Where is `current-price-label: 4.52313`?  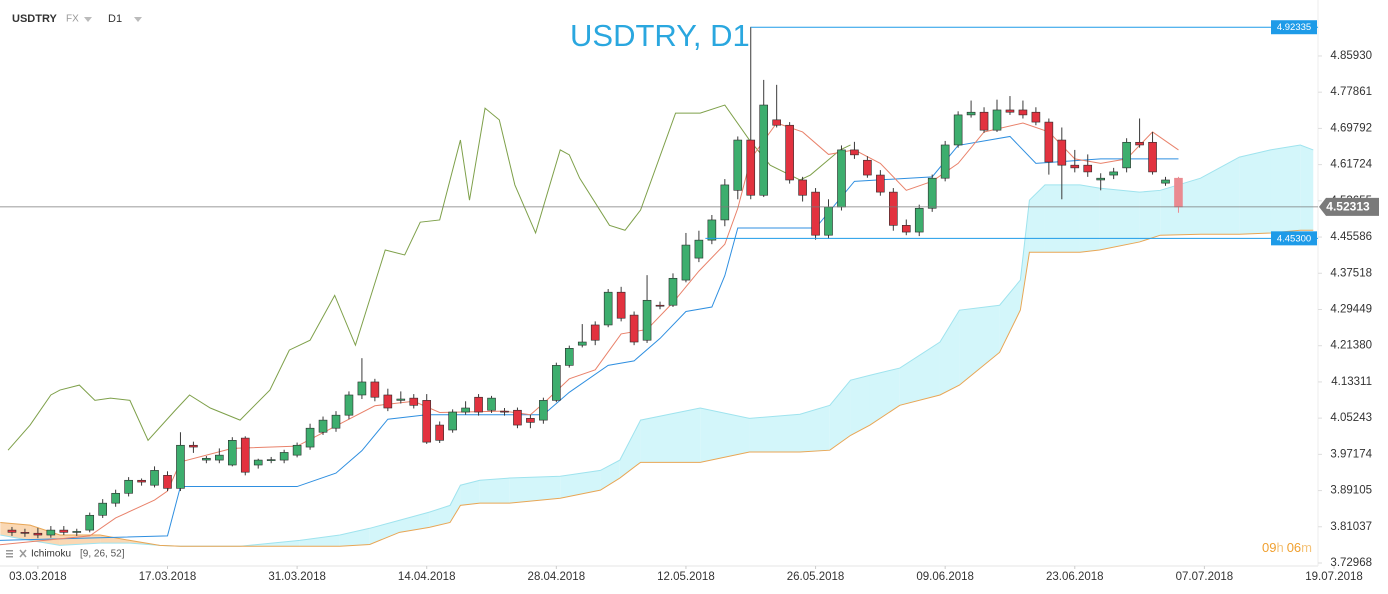
current-price-label: 4.52313 is located at coordinates (1348, 207).